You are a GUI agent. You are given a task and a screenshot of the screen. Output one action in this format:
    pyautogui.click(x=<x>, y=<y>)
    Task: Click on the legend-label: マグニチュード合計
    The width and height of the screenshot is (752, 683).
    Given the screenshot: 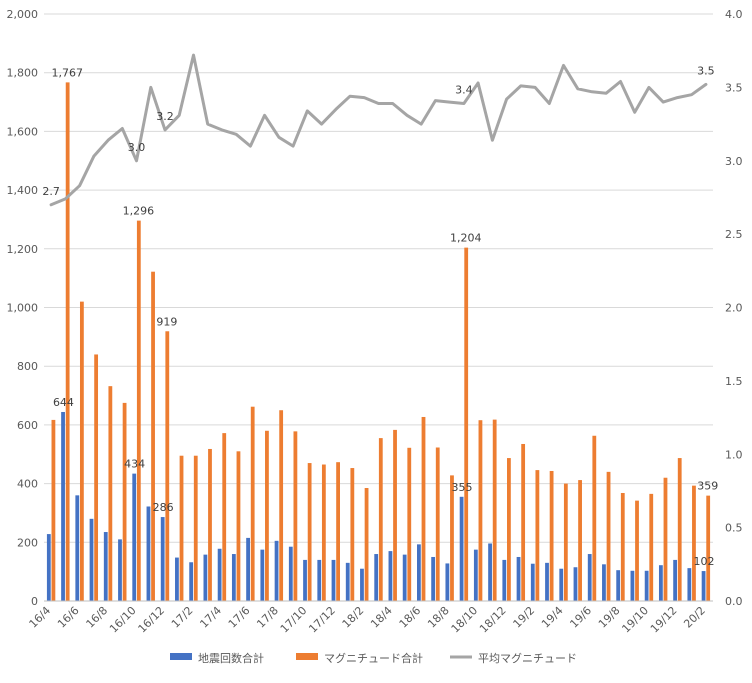 What is the action you would take?
    pyautogui.click(x=373, y=658)
    